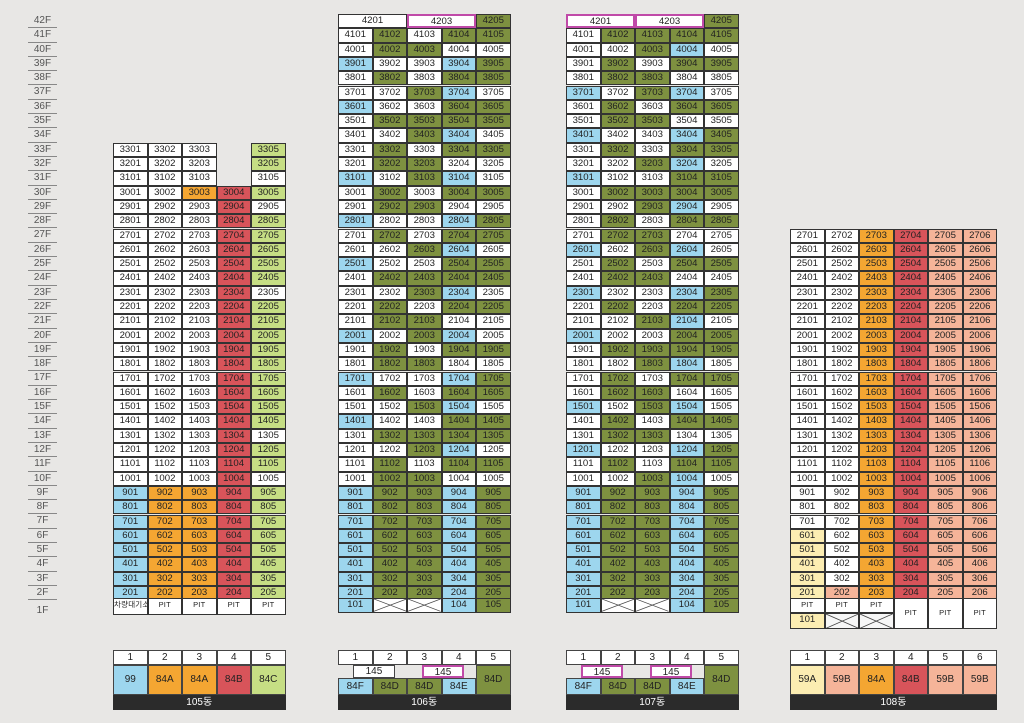 This screenshot has height=723, width=1024. What do you see at coordinates (945, 435) in the screenshot?
I see `unit-108-1305: 1305` at bounding box center [945, 435].